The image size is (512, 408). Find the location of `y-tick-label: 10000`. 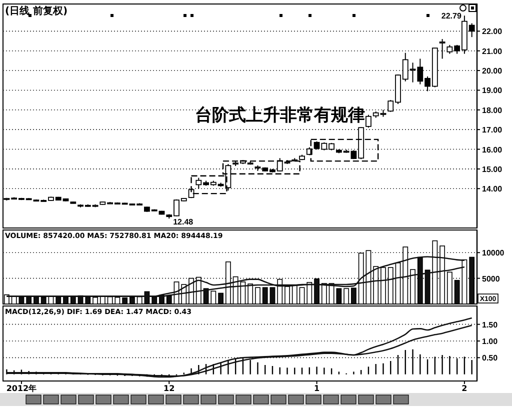

y-tick-label: 10000 is located at coordinates (493, 253).